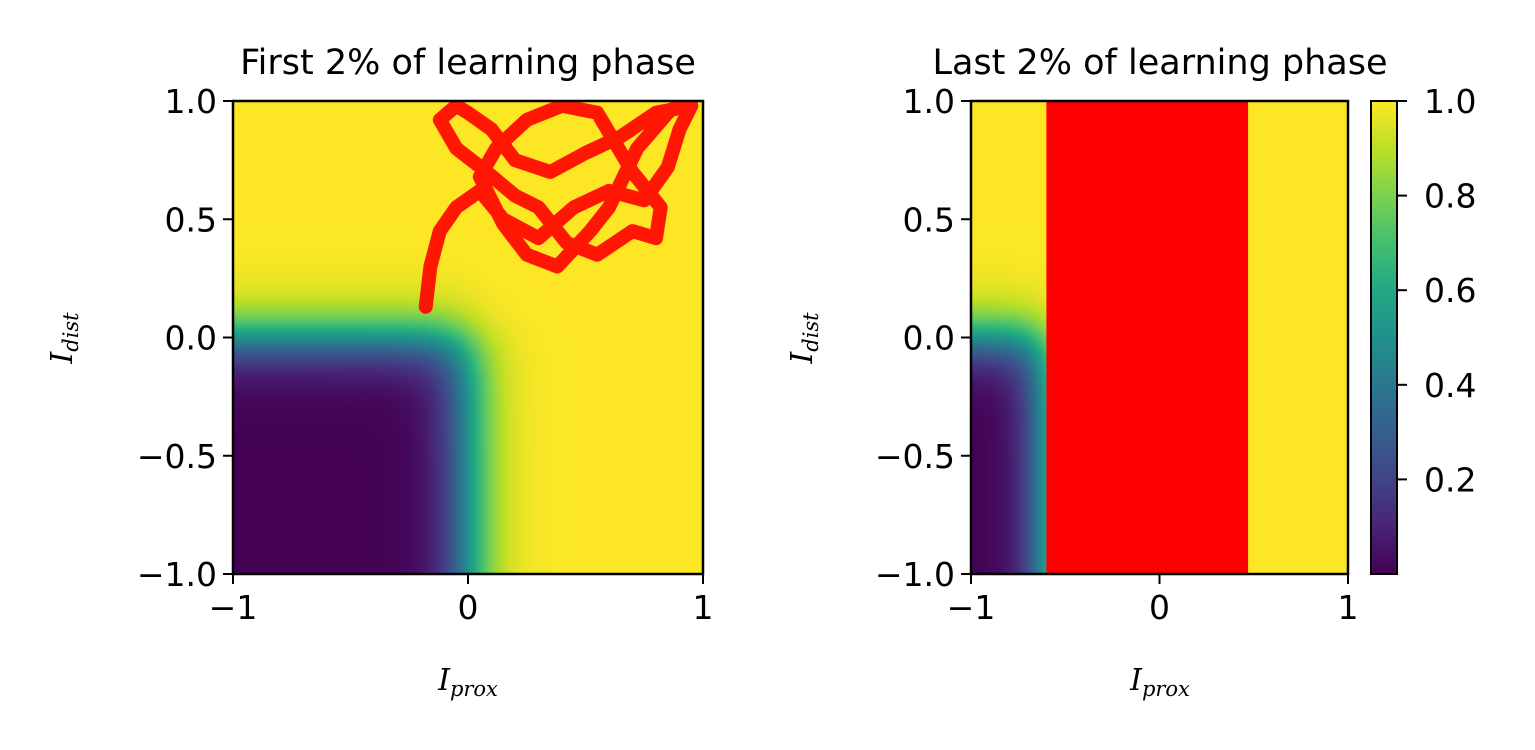  Describe the element at coordinates (1450, 101) in the screenshot. I see `colorbar-tick-label: 1.0` at that location.